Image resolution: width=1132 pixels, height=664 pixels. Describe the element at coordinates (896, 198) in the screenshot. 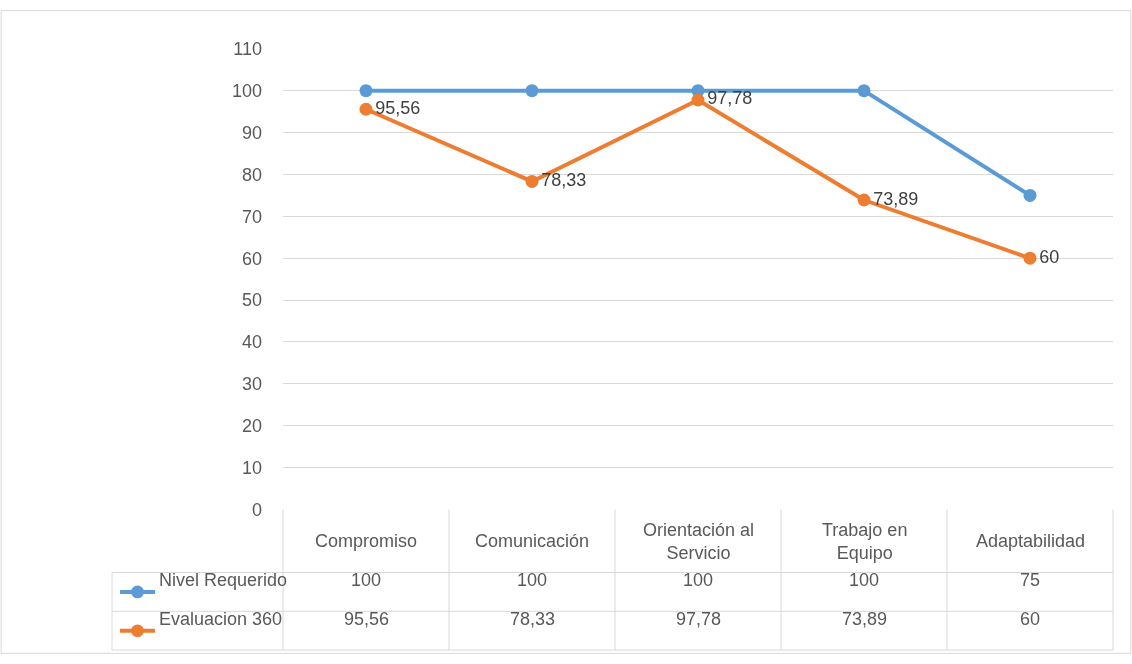

I see `text: 73,89` at that location.